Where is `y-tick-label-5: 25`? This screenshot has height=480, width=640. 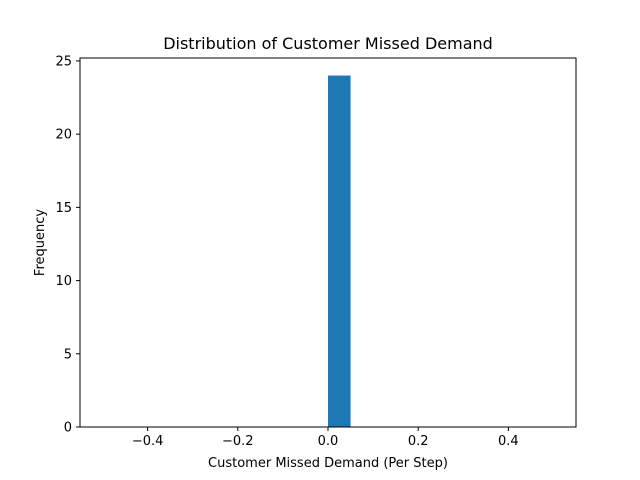
y-tick-label-5: 25 is located at coordinates (63, 61).